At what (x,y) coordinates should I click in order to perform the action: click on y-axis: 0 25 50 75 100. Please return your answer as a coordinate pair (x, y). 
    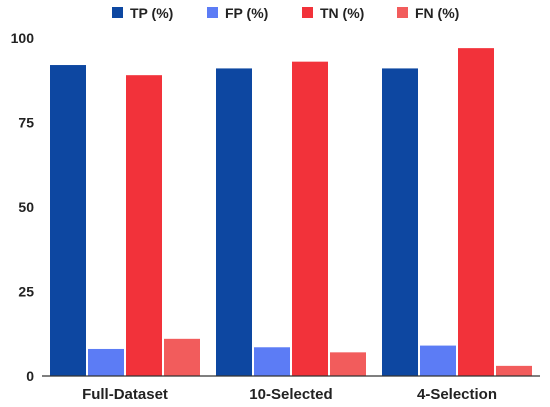
    Looking at the image, I should click on (23, 207).